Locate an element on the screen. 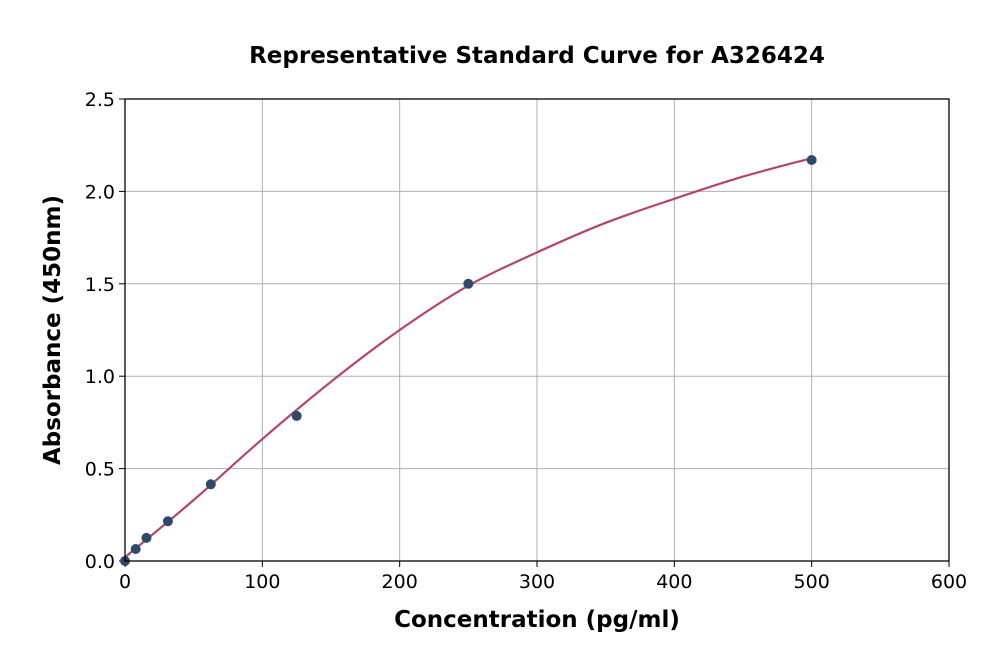 The width and height of the screenshot is (1000, 664). x-tick-label: 200 is located at coordinates (400, 582).